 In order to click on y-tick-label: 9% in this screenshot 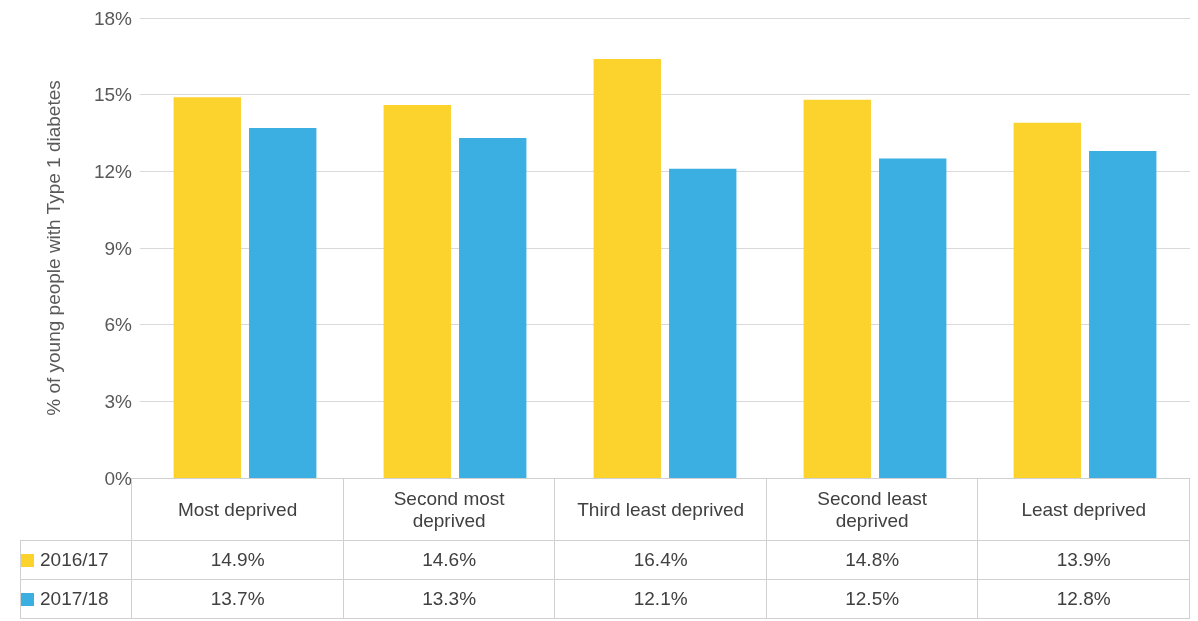, I will do `click(118, 248)`.